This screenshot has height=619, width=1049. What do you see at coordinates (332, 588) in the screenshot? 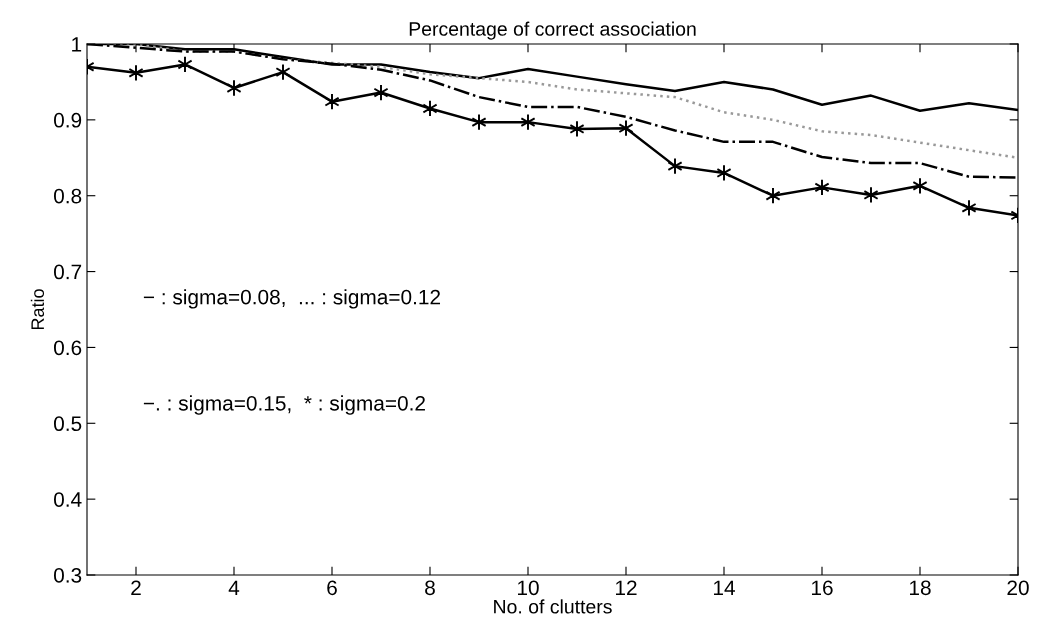
I see `x-tick-label: 6` at bounding box center [332, 588].